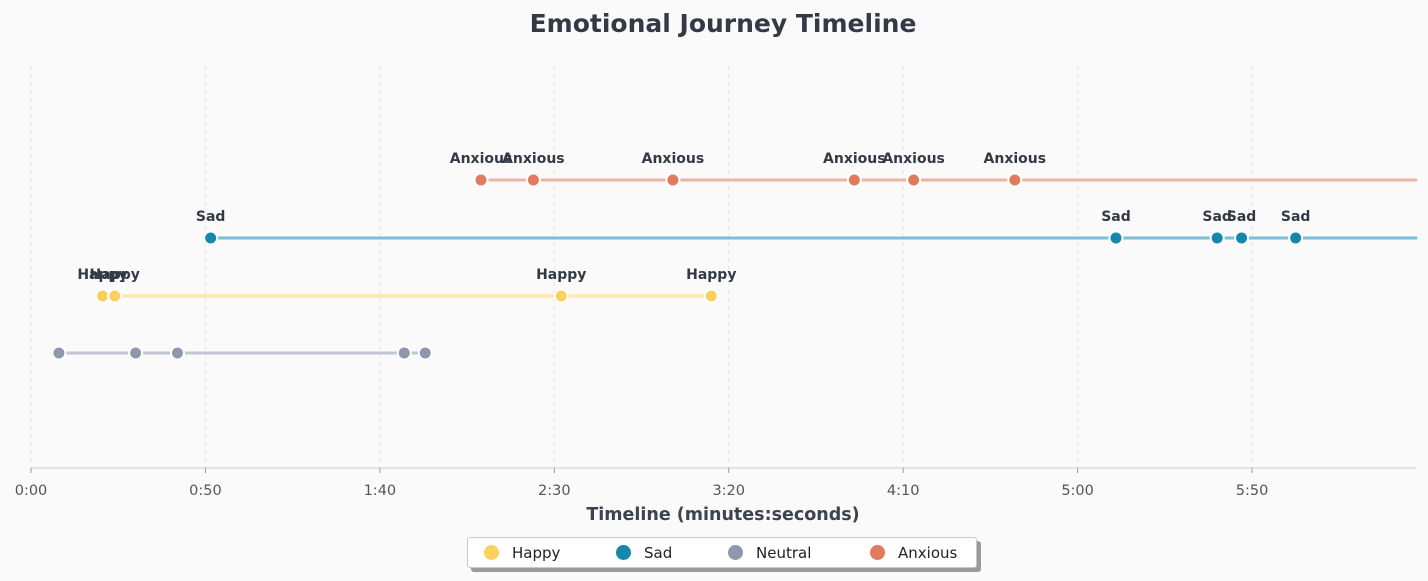  What do you see at coordinates (728, 491) in the screenshot?
I see `x-tick-label: 3:20` at bounding box center [728, 491].